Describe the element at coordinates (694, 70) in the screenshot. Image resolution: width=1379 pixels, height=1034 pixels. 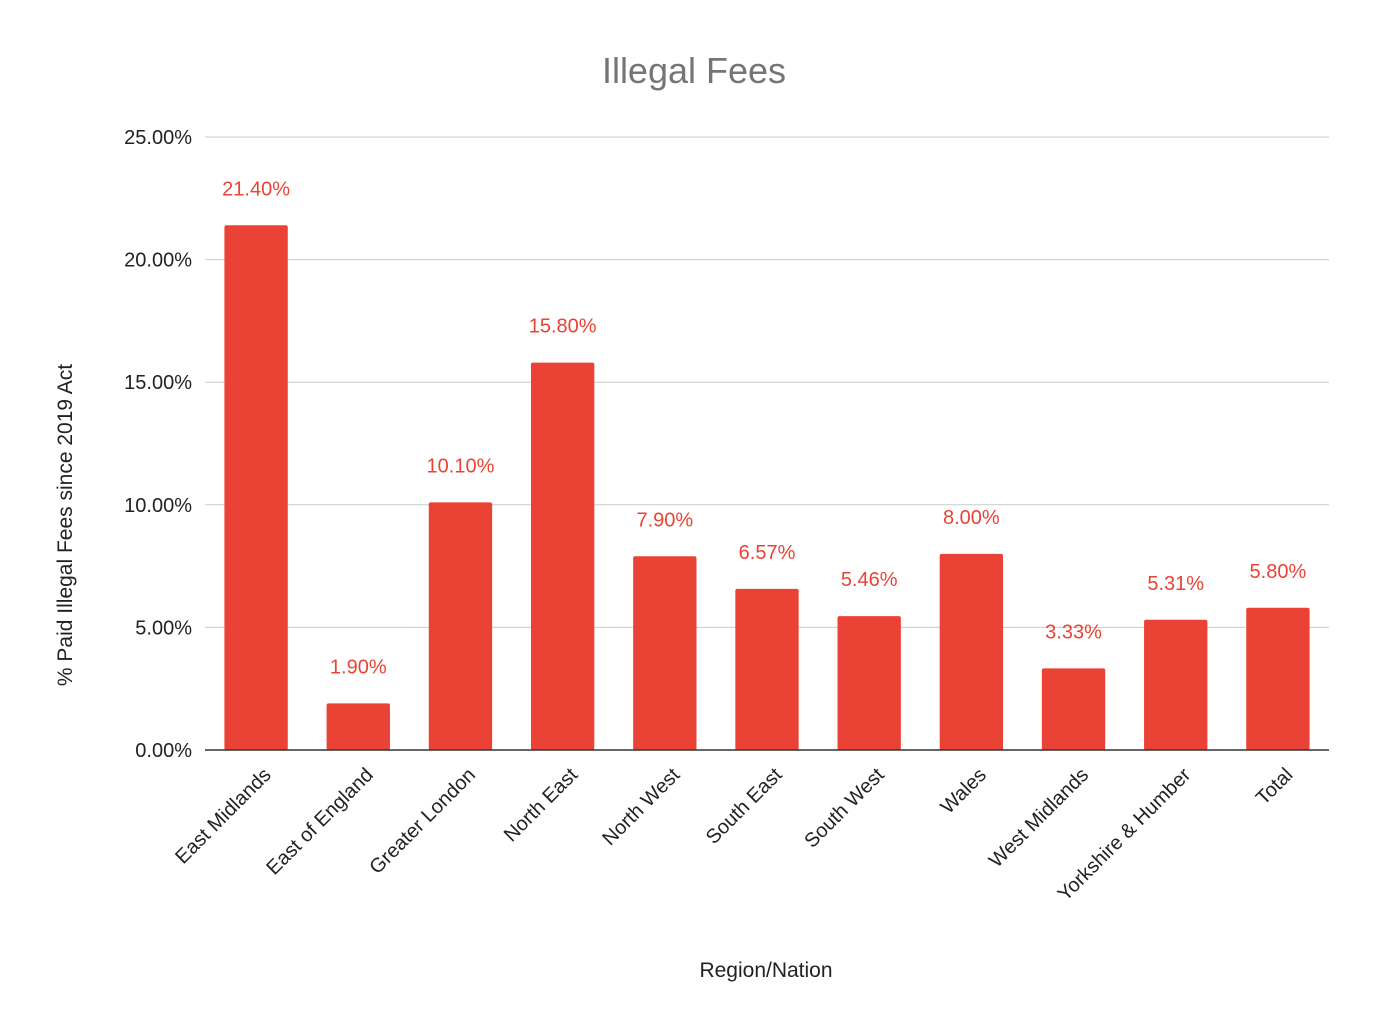
I see `chart-title: Illegal Fees` at that location.